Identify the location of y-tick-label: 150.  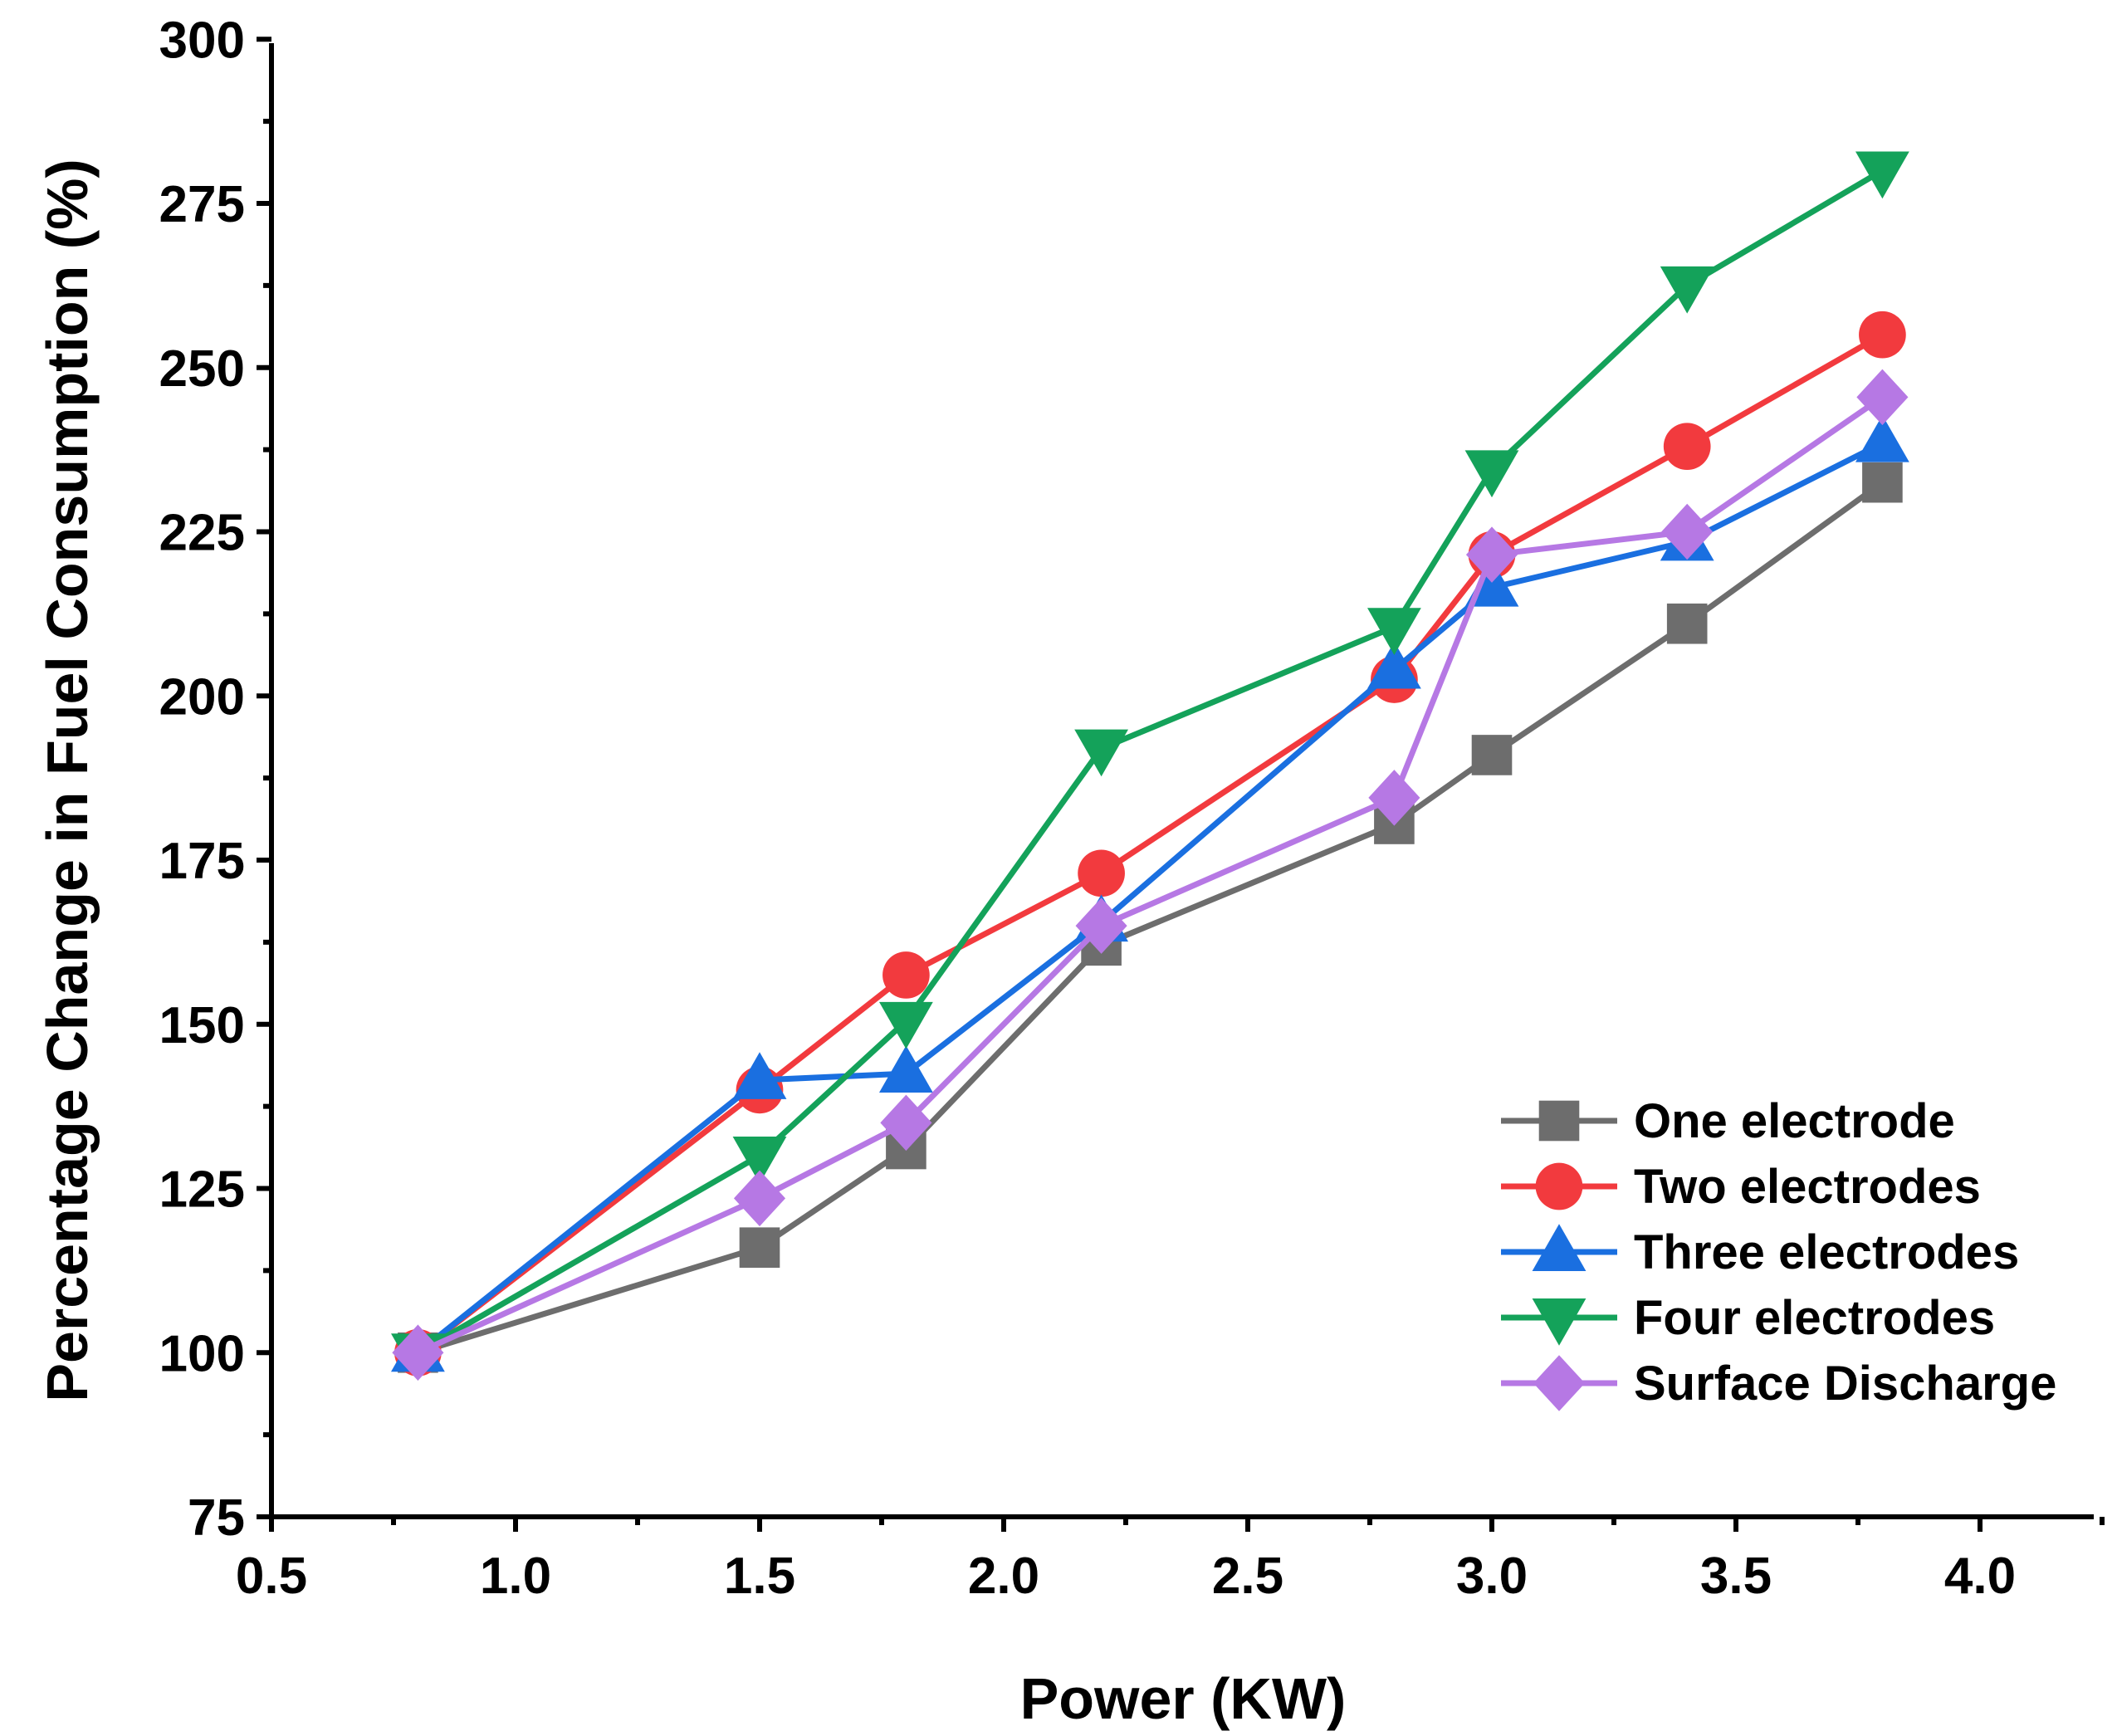
(202, 1025).